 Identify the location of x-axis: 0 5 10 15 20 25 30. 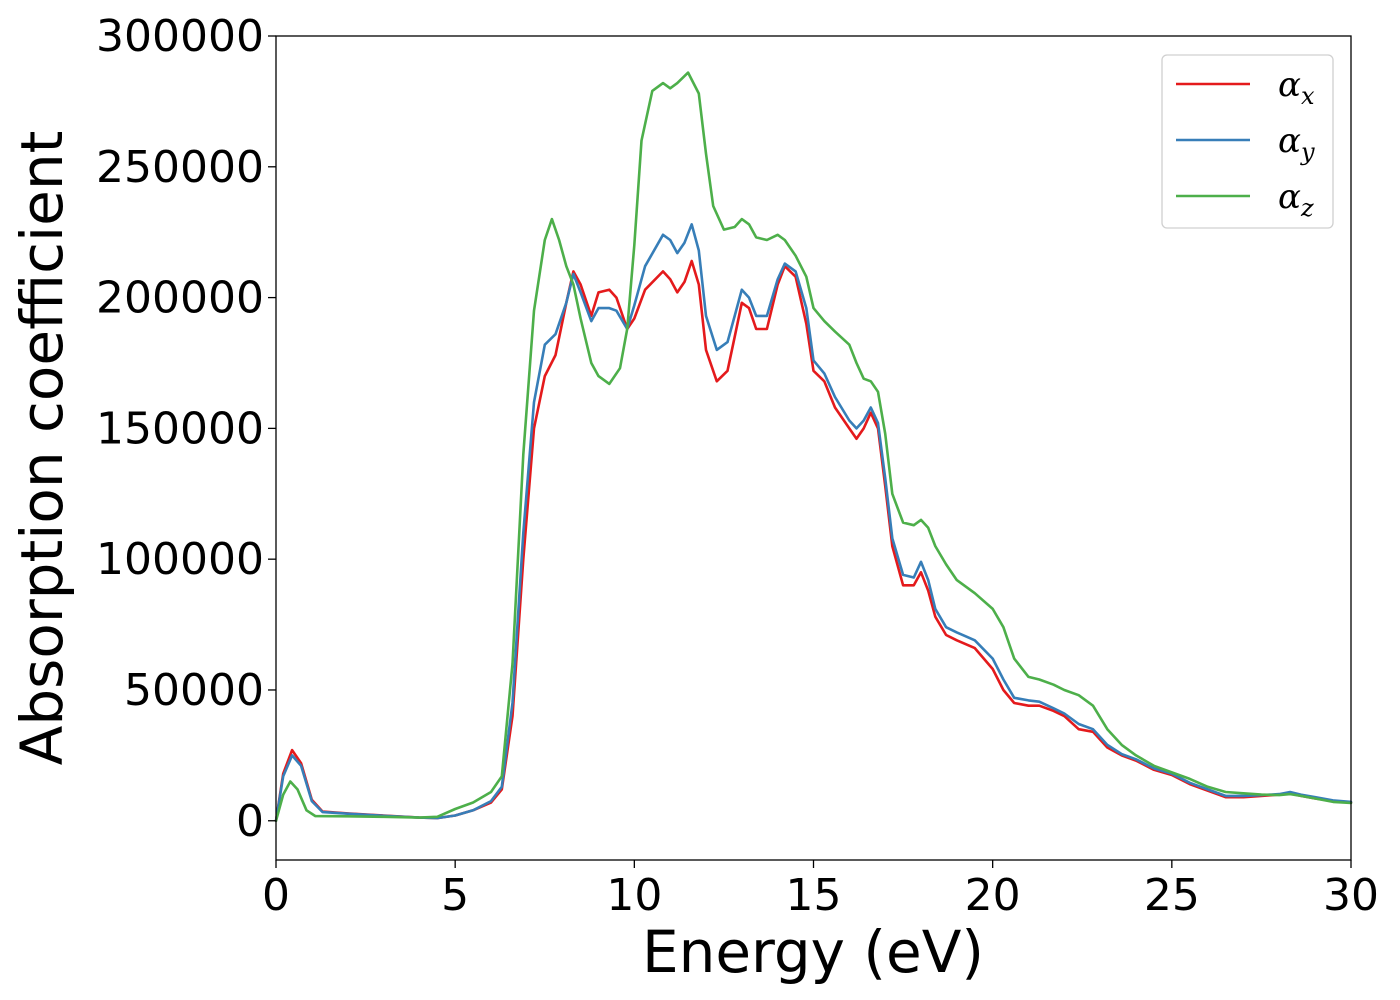
(820, 890).